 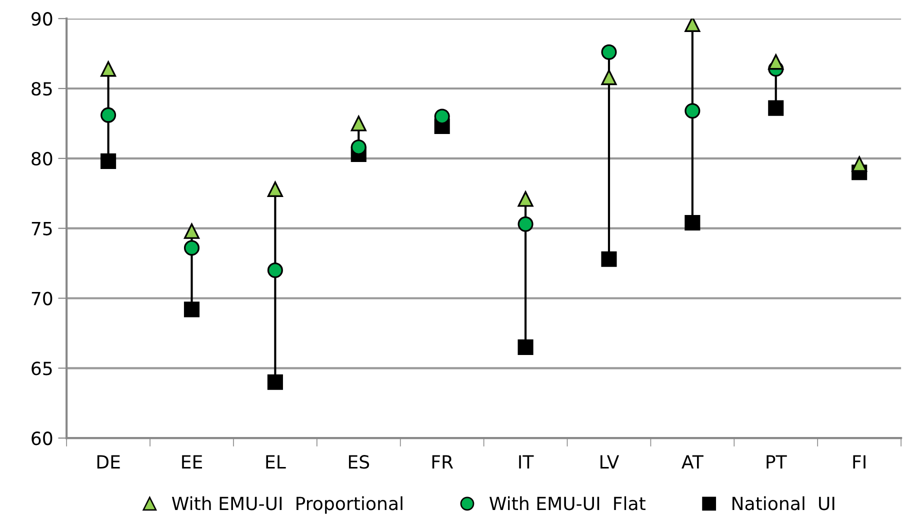 I want to click on legend-label: With EMU-UI Proportional, so click(x=287, y=505).